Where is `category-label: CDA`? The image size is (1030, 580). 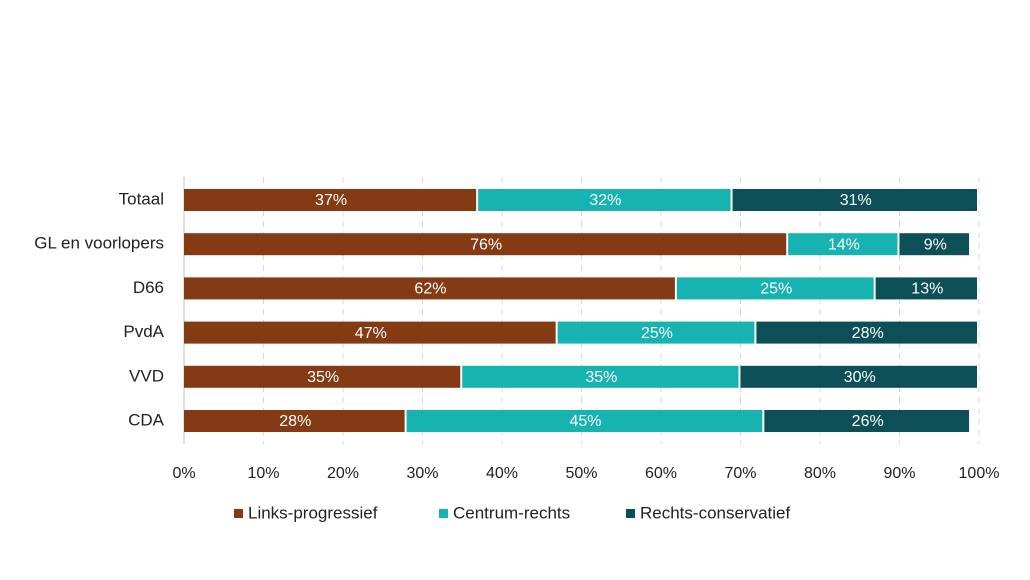
category-label: CDA is located at coordinates (146, 419).